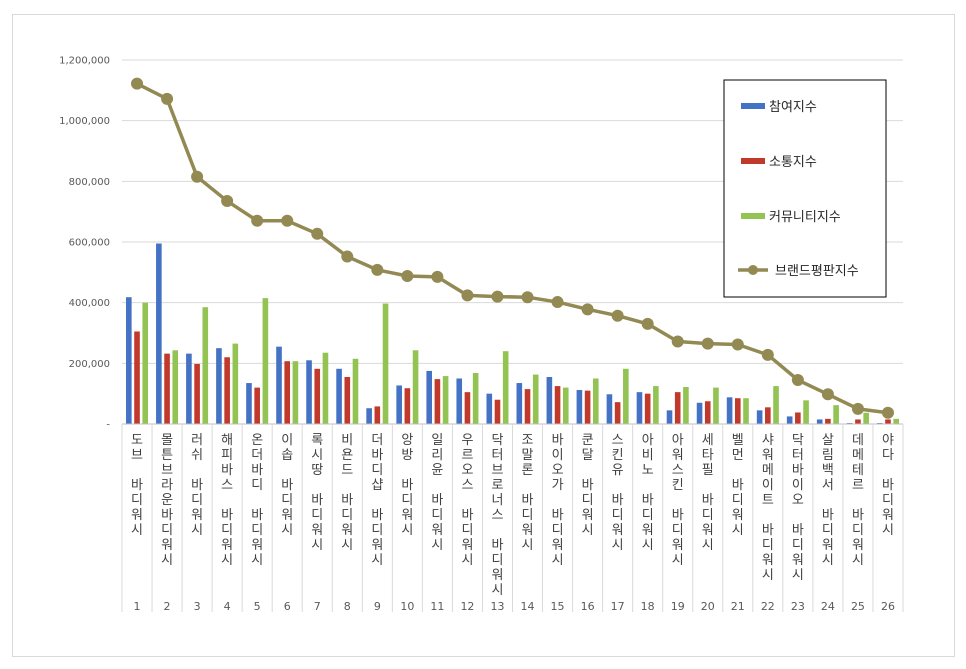 The width and height of the screenshot is (966, 669). I want to click on rank-label: 2, so click(167, 606).